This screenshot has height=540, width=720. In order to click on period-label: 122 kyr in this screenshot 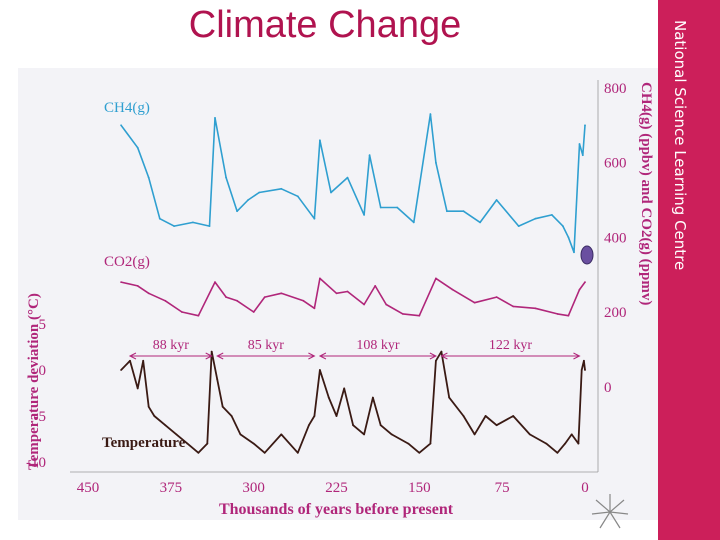, I will do `click(511, 345)`.